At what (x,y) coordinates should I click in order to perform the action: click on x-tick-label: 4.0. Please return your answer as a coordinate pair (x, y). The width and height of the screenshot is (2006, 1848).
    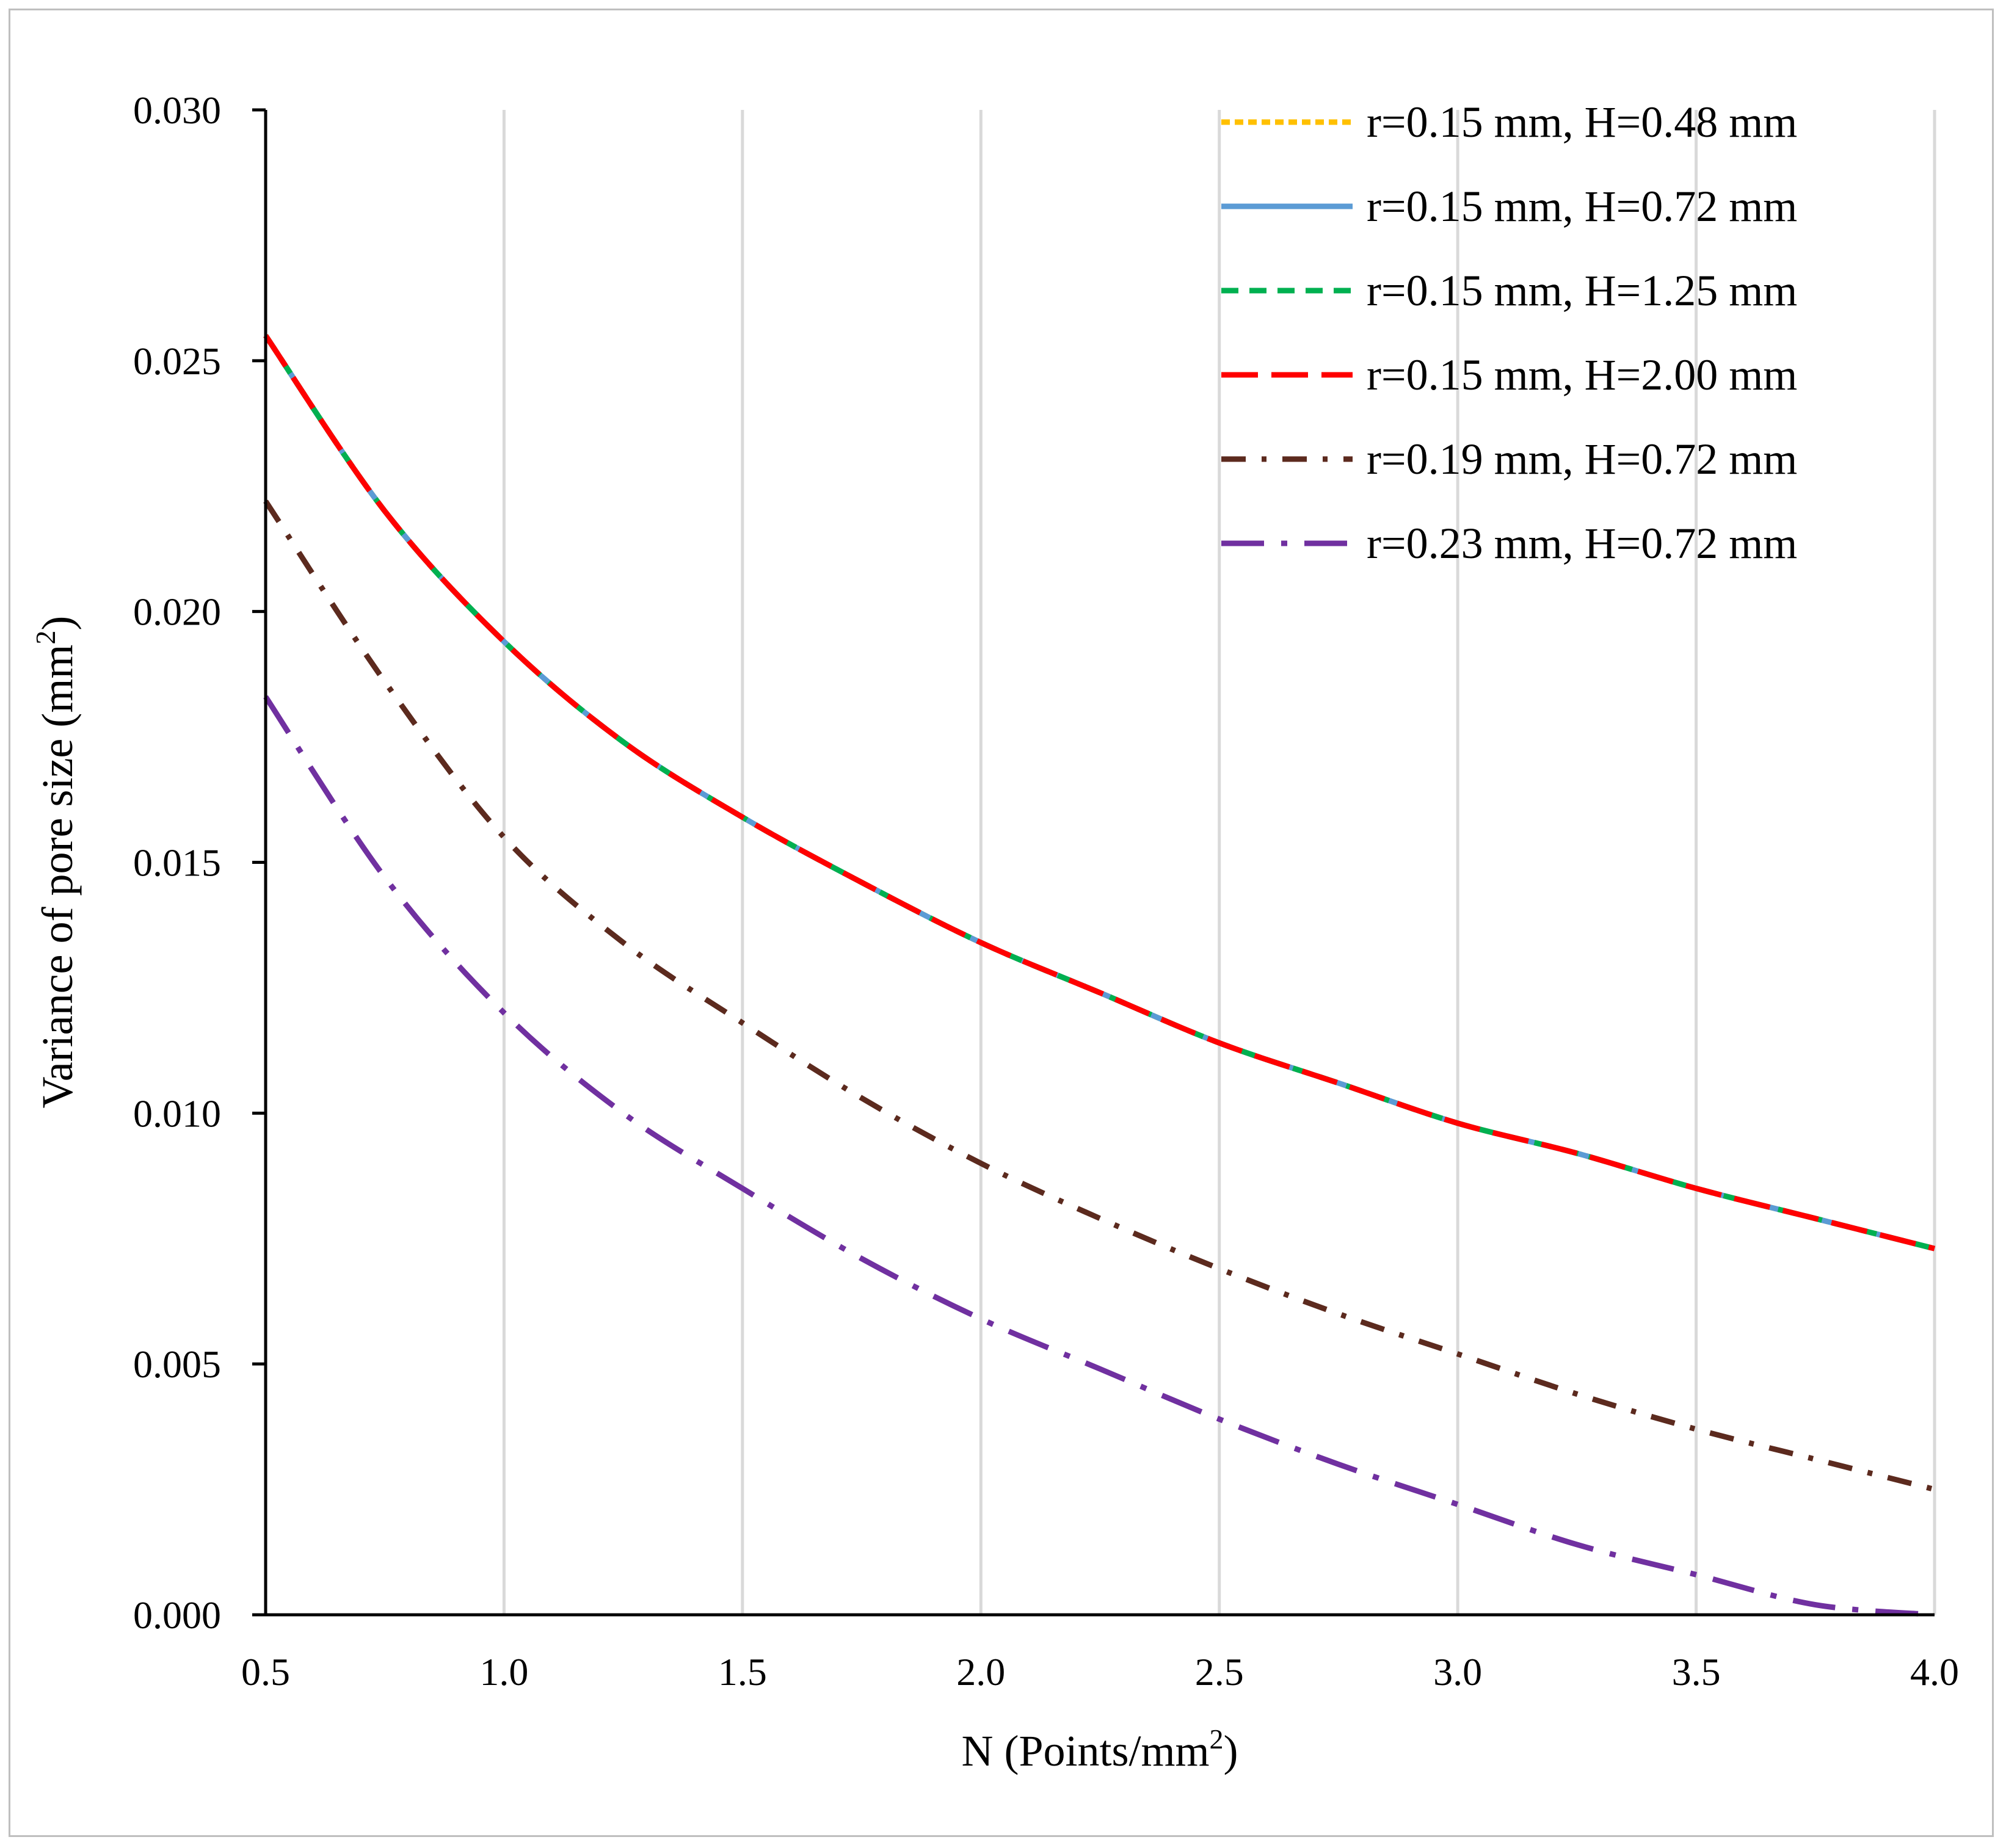
    Looking at the image, I should click on (1934, 1672).